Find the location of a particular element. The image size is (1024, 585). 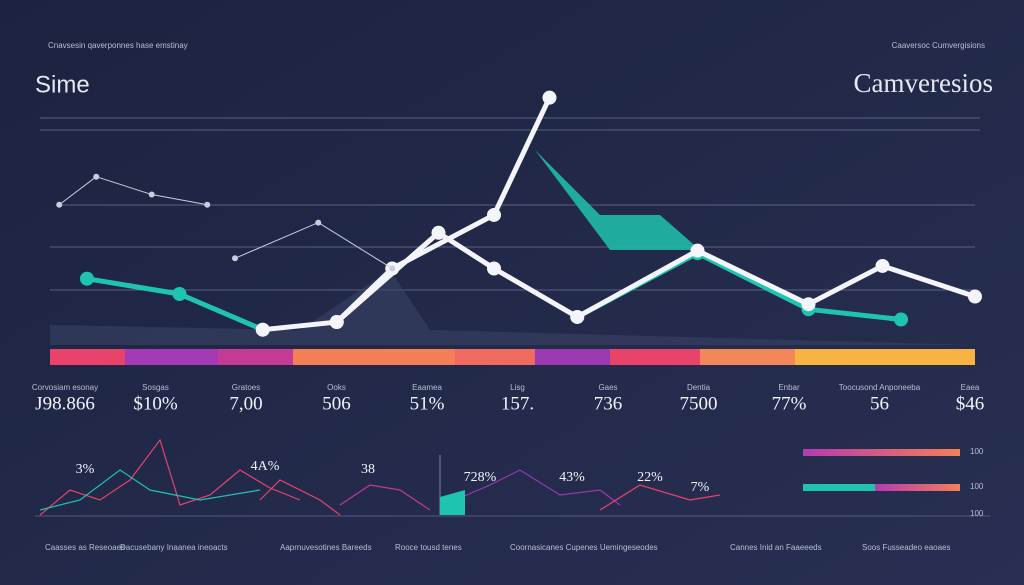

stat-value: $10% is located at coordinates (155, 403).